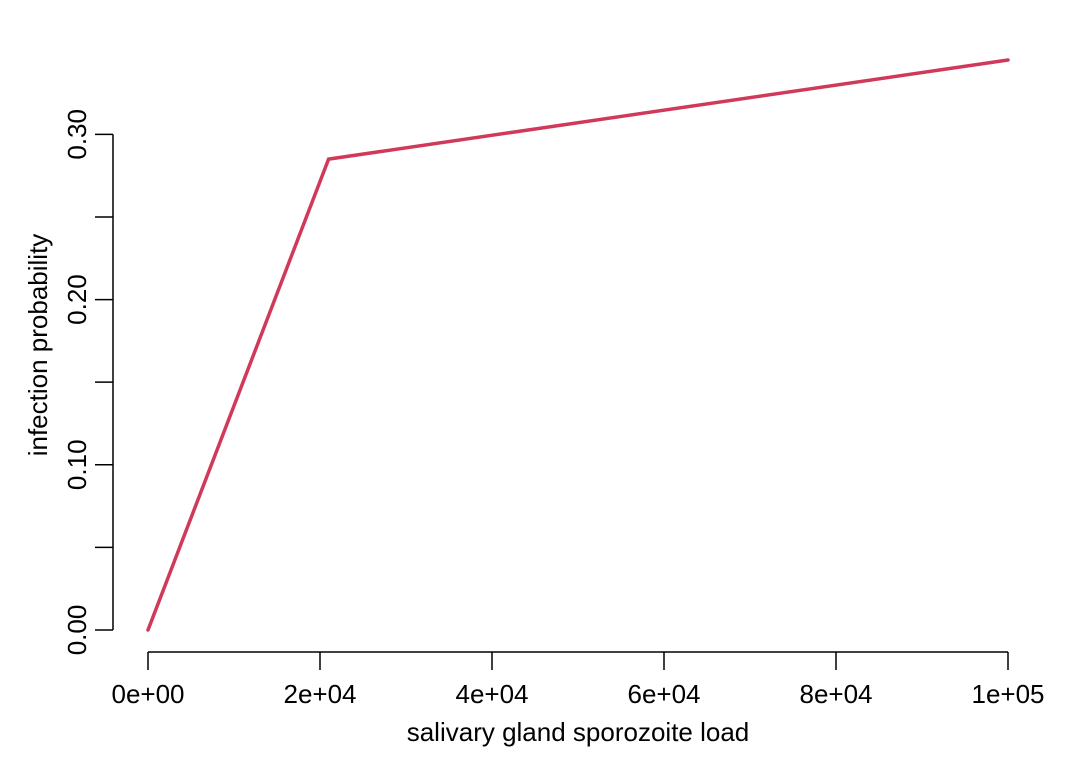 The image size is (1075, 768). Describe the element at coordinates (77, 134) in the screenshot. I see `y-tick-label: 0.30` at that location.